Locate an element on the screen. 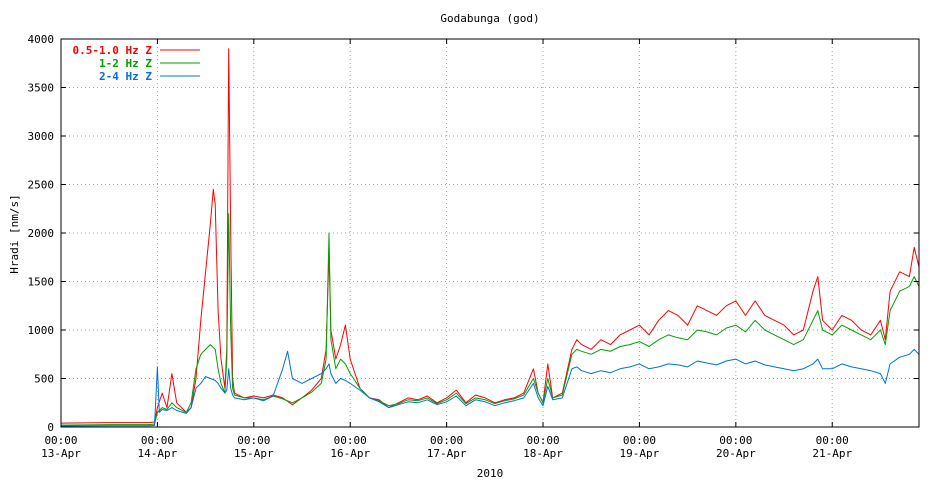 The width and height of the screenshot is (940, 480). y-tick-label: 1500 is located at coordinates (41, 282).